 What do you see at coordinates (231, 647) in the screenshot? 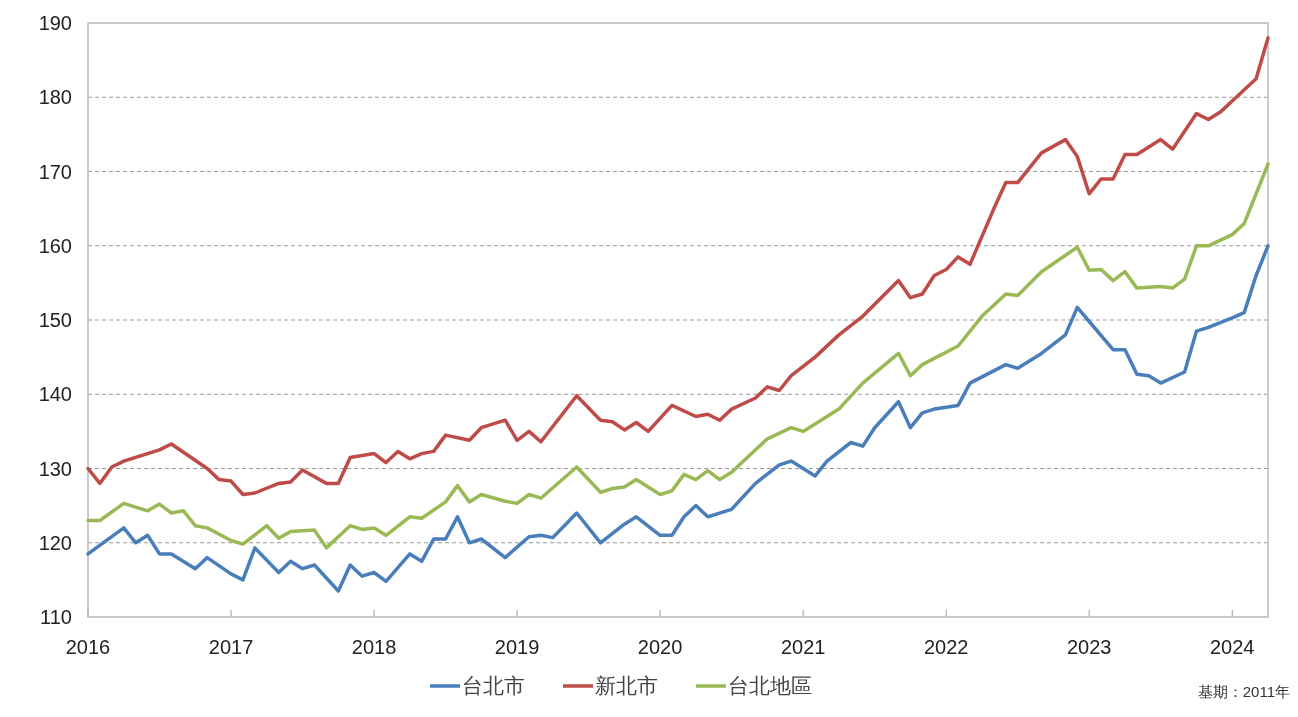
I see `x-tick-label: 2017` at bounding box center [231, 647].